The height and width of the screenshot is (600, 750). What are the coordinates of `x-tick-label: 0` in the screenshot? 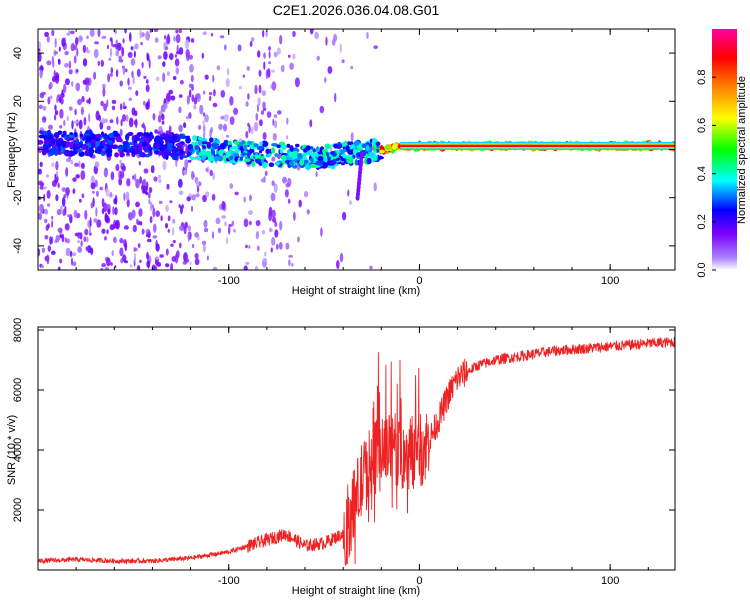 It's located at (419, 581).